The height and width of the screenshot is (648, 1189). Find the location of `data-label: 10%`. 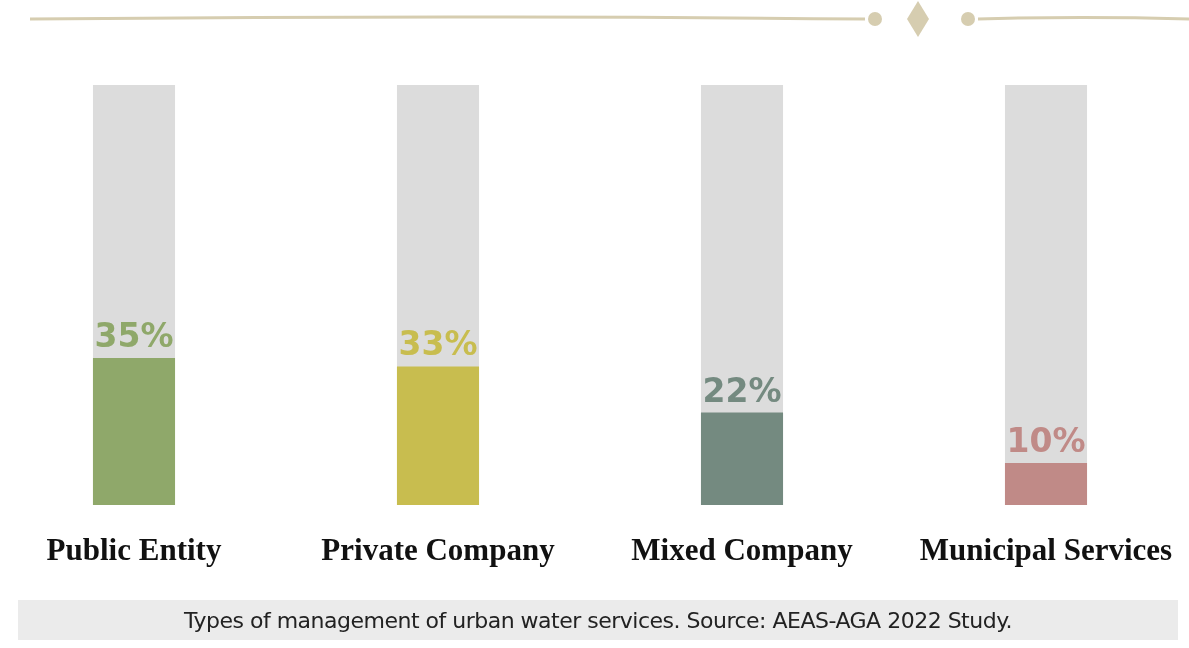

data-label: 10% is located at coordinates (1046, 440).